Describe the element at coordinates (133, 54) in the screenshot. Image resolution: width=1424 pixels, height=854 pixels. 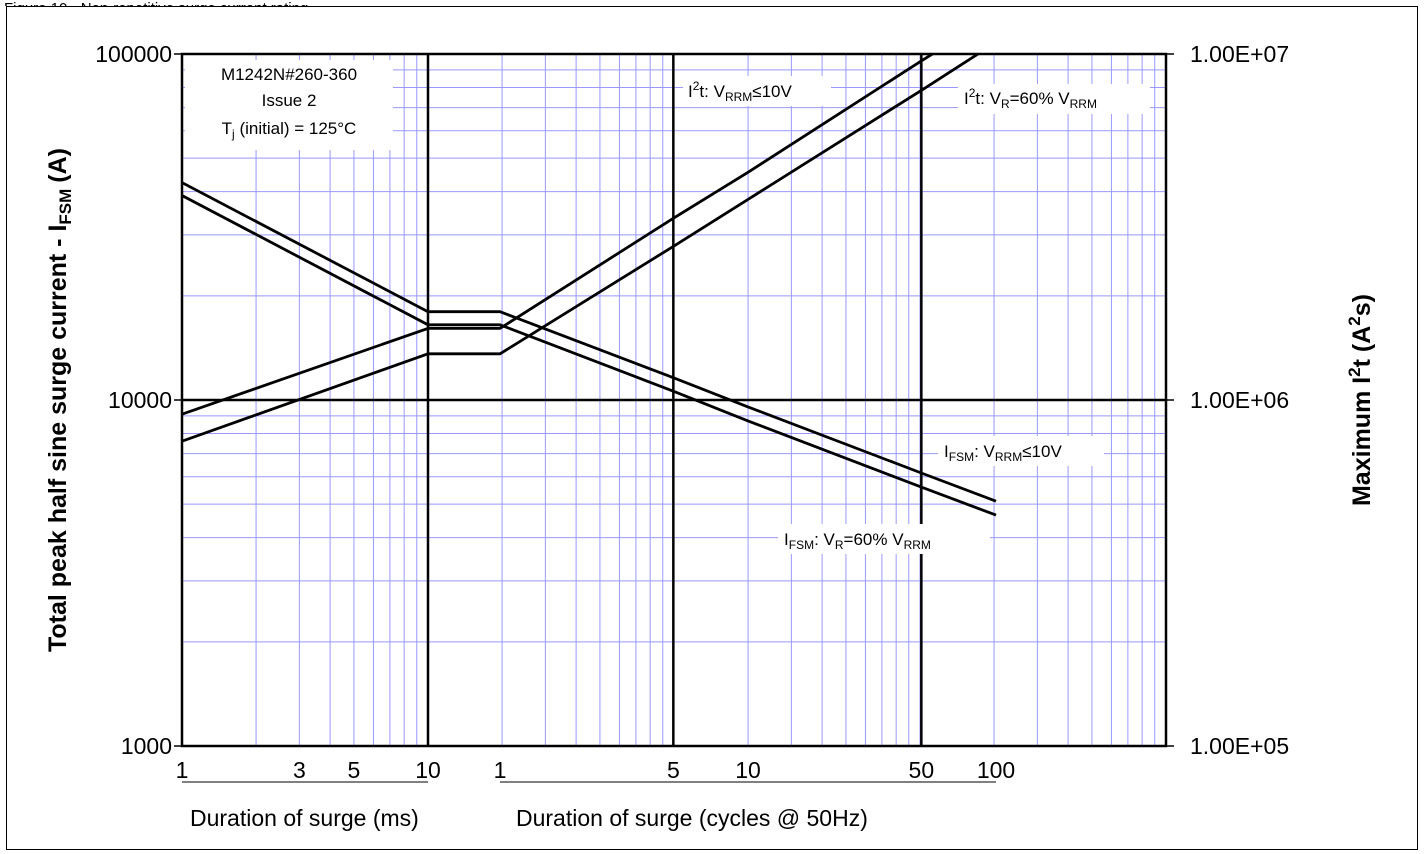
I see `y-left-tick-label: 100000` at that location.